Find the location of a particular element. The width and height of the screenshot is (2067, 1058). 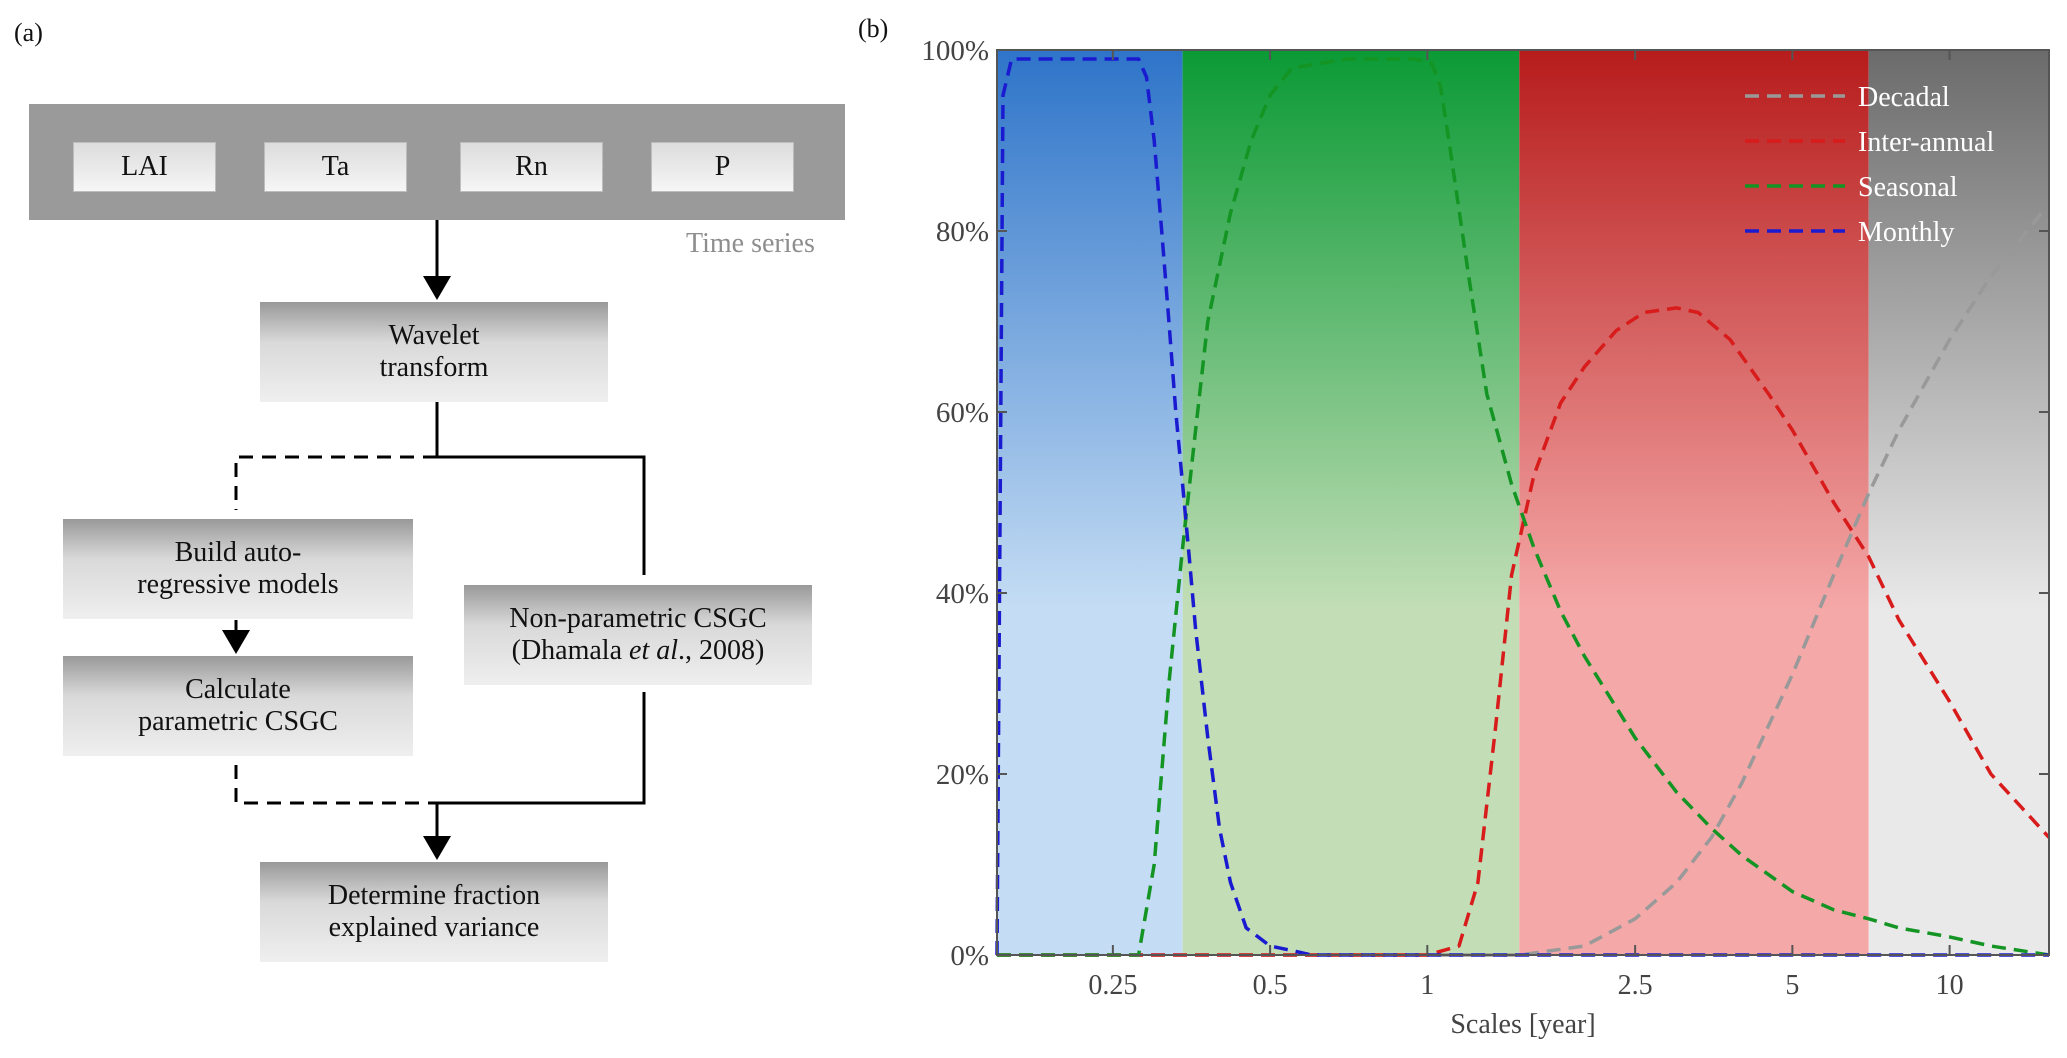

panel-a-label: (a) is located at coordinates (28, 32).